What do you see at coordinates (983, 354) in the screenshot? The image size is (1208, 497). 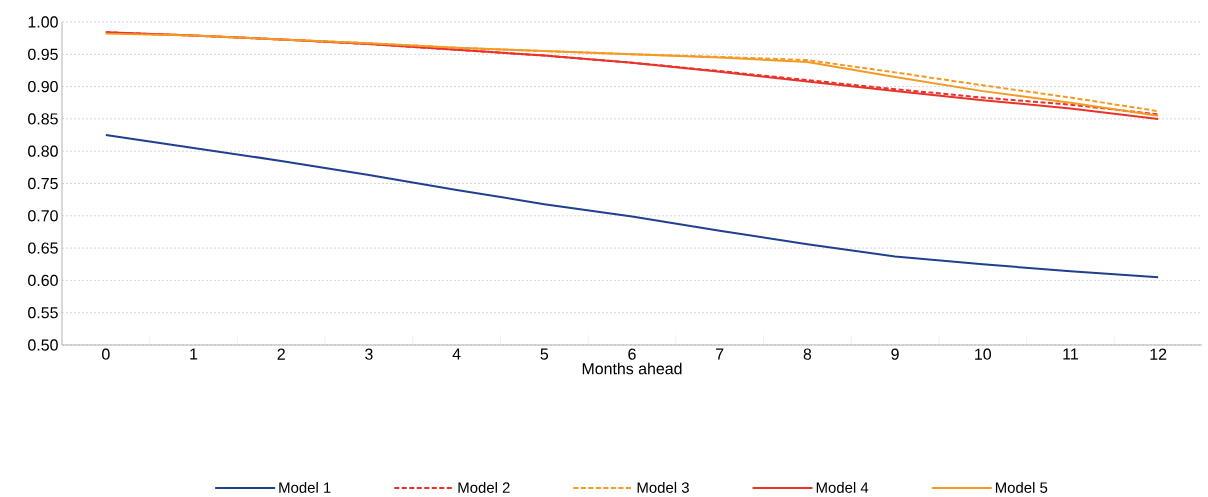 I see `x-tick-label: 10` at bounding box center [983, 354].